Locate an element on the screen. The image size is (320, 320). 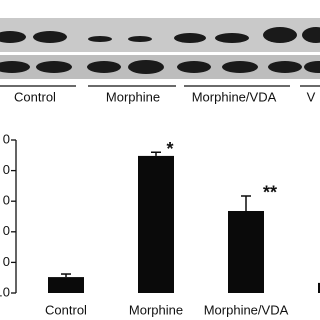
lane-label: Morphine/VDA is located at coordinates (234, 96).